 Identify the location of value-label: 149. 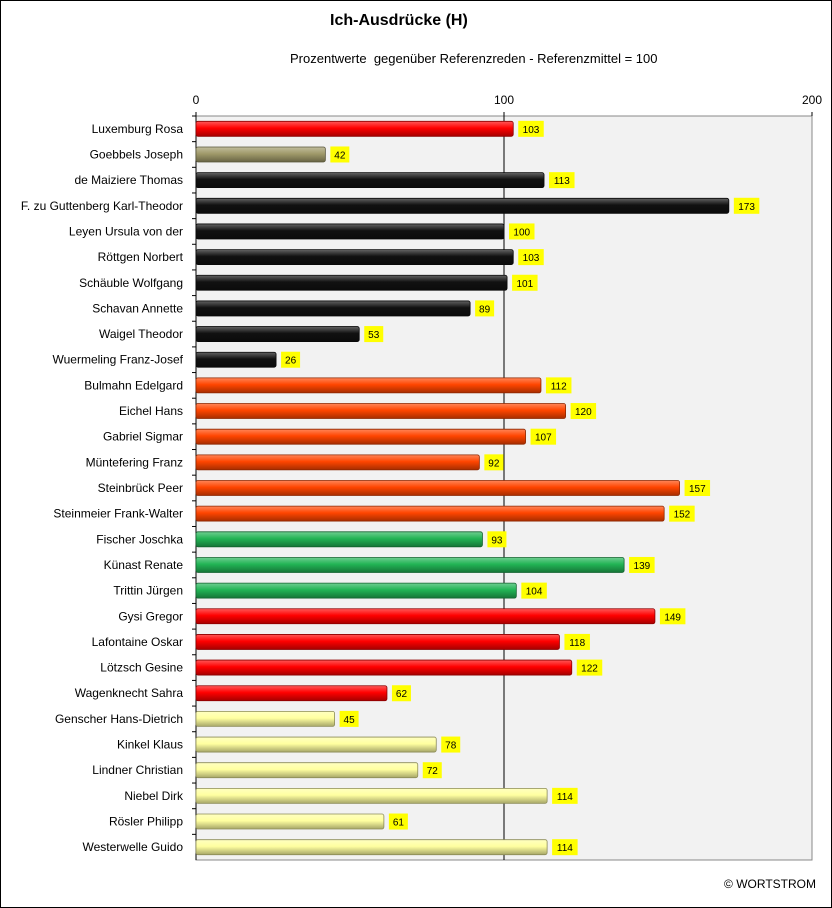
(672, 617).